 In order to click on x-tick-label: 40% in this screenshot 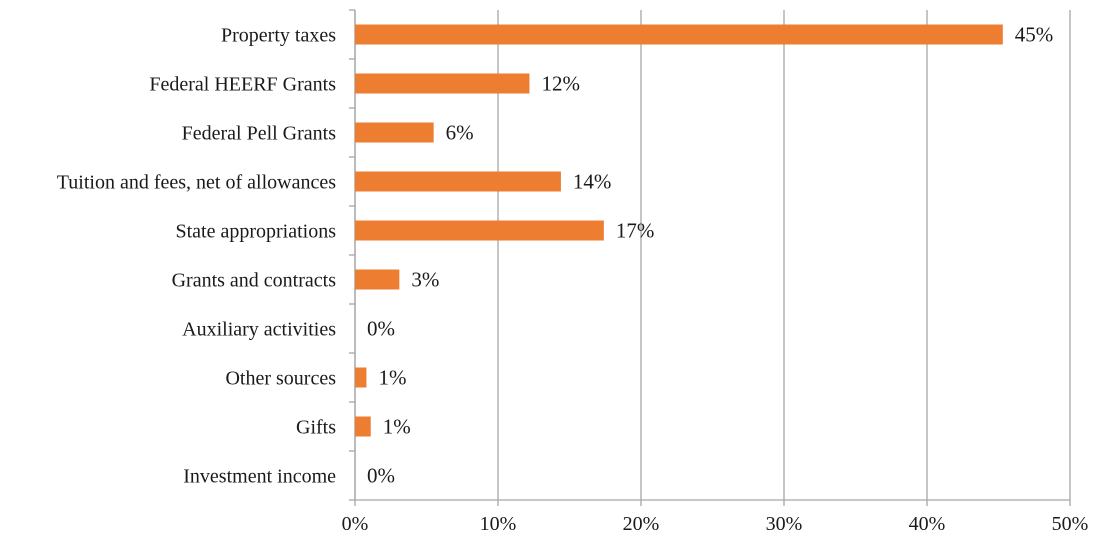, I will do `click(927, 524)`.